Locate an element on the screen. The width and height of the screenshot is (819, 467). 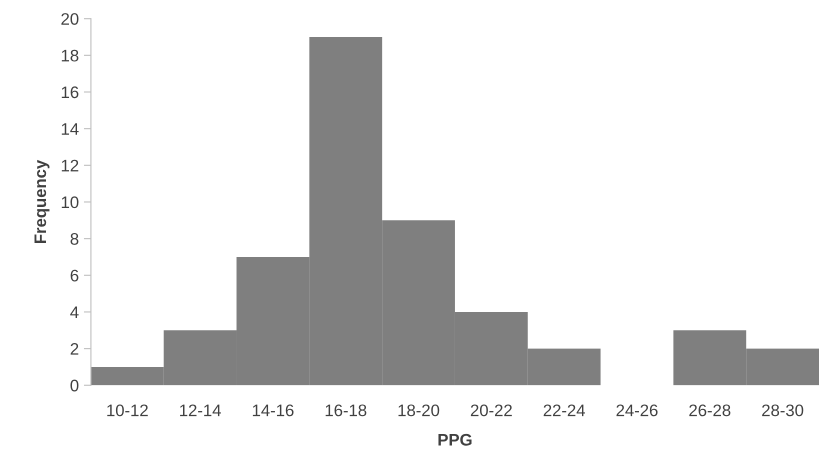
x-tick-label: 20-22 is located at coordinates (491, 410).